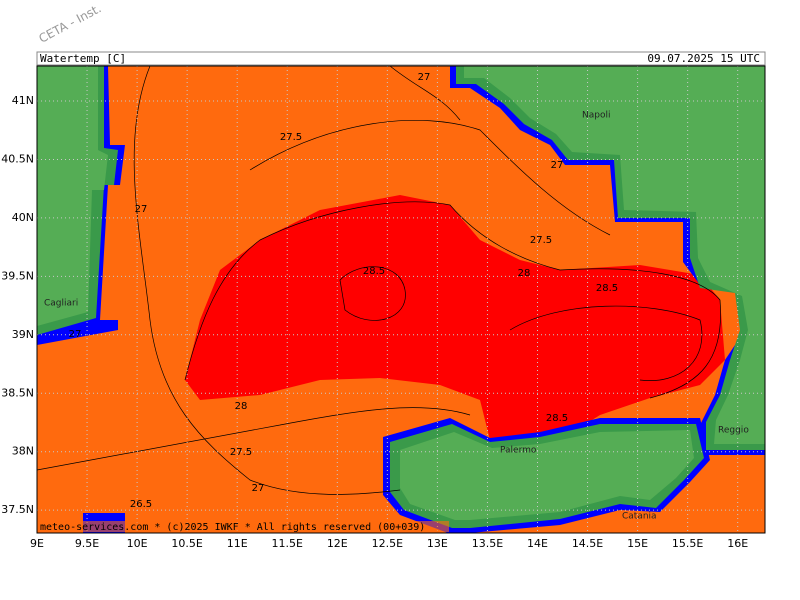 The image size is (800, 600). Describe the element at coordinates (141, 504) in the screenshot. I see `contour-label: 26.5` at that location.